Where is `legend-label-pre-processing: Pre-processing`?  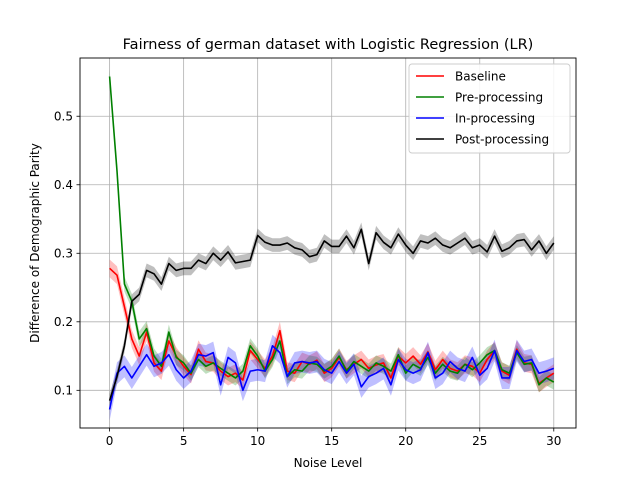 legend-label-pre-processing: Pre-processing is located at coordinates (499, 97).